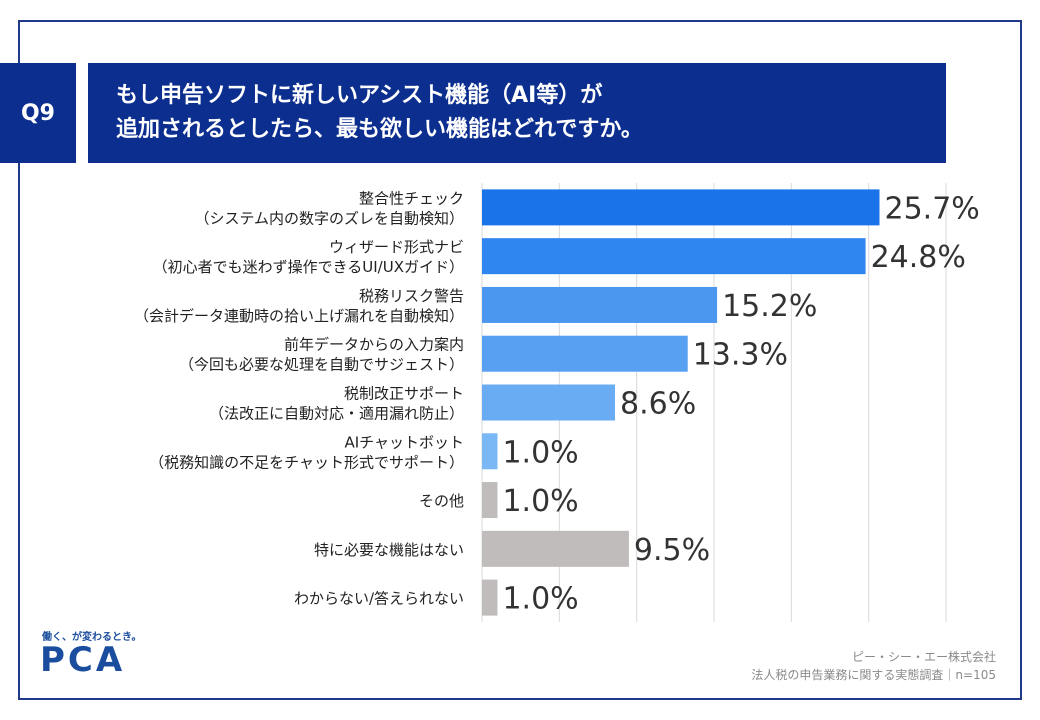  Describe the element at coordinates (769, 306) in the screenshot. I see `data-label: 15.2%` at that location.